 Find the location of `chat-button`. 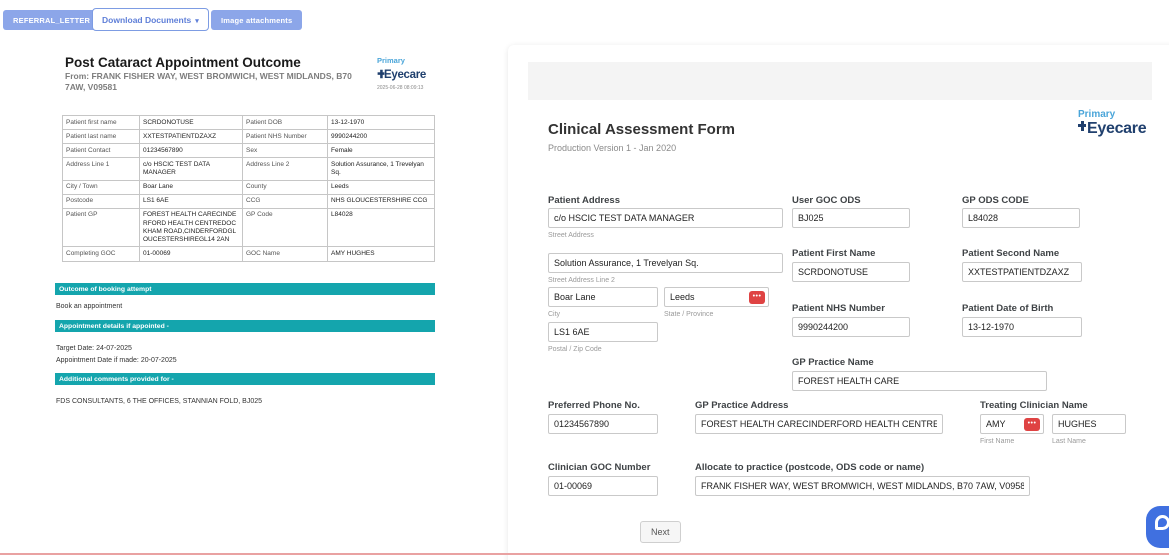

chat-button is located at coordinates (1157, 527).